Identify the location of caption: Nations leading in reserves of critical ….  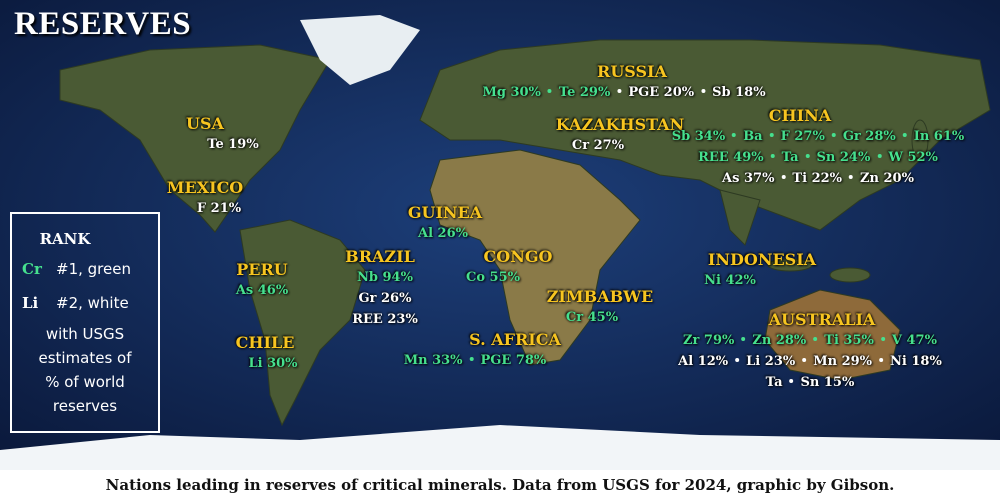
(500, 485).